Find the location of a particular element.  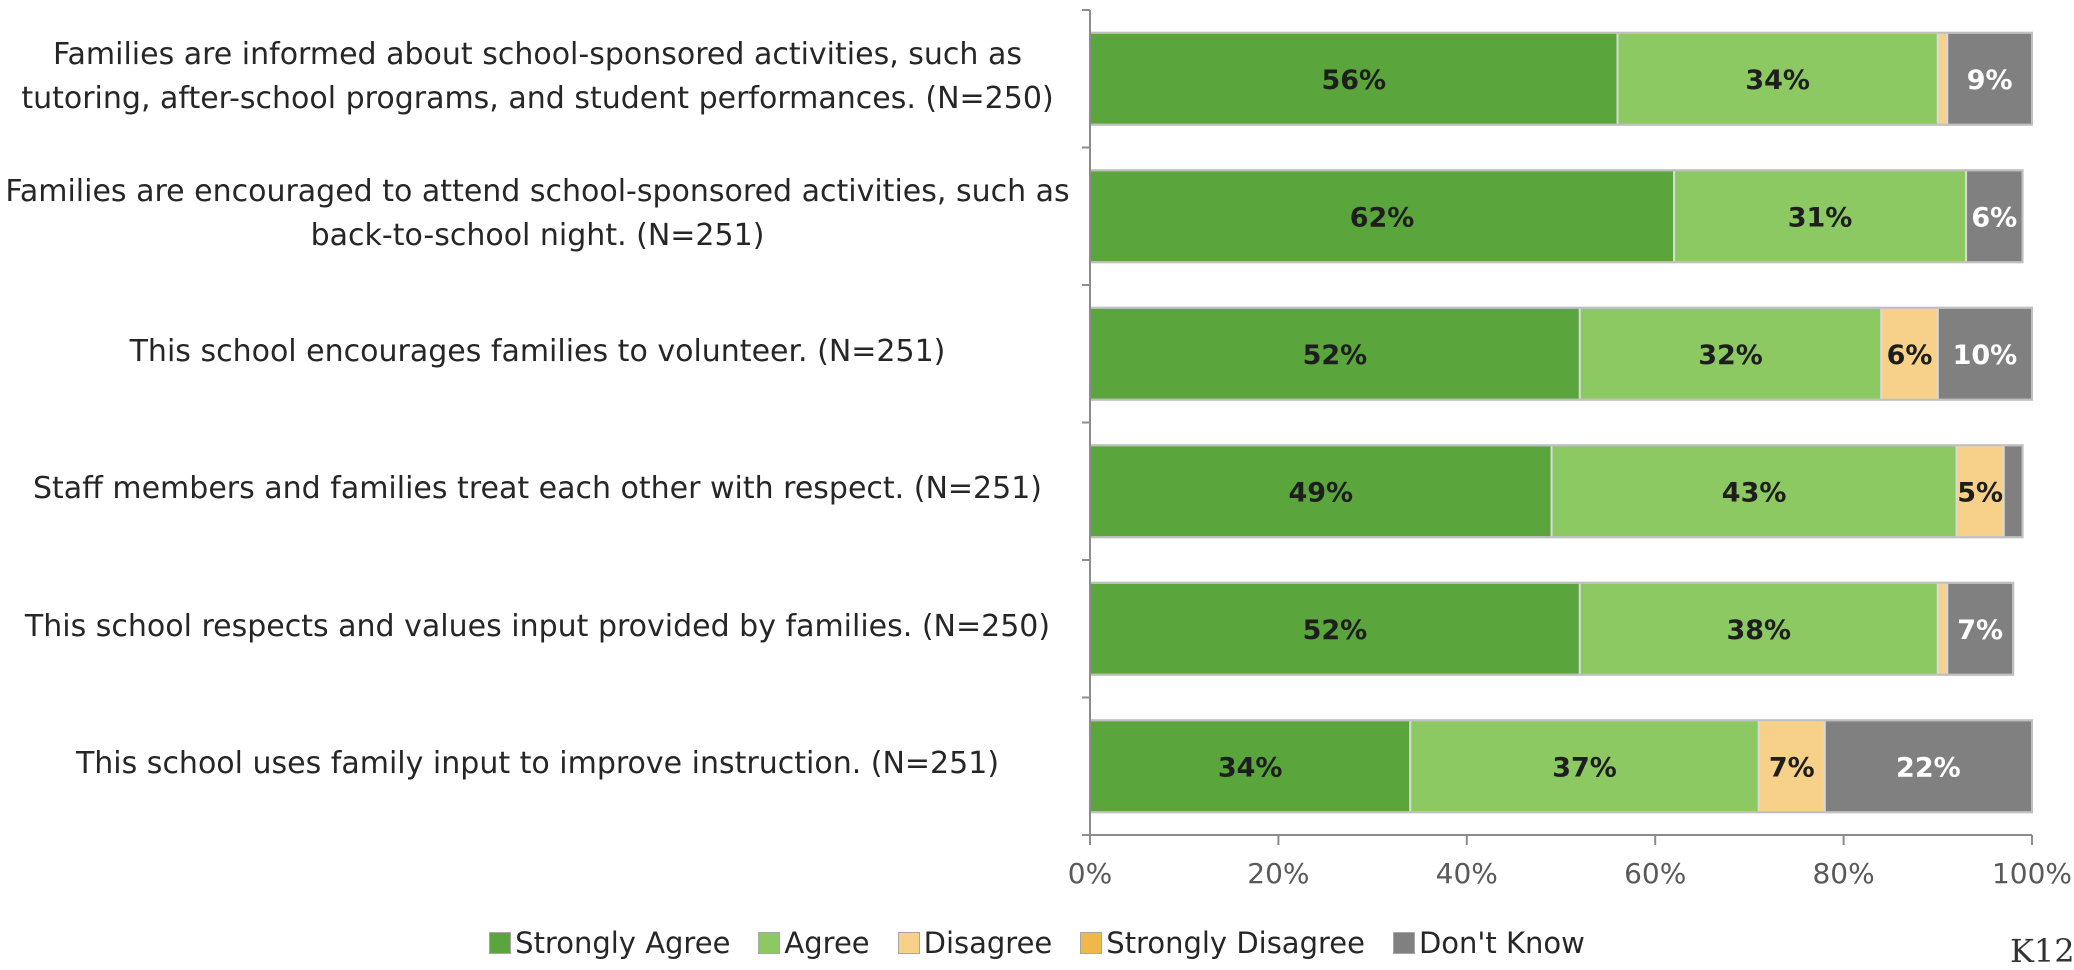

data-label: 37% is located at coordinates (1584, 767).